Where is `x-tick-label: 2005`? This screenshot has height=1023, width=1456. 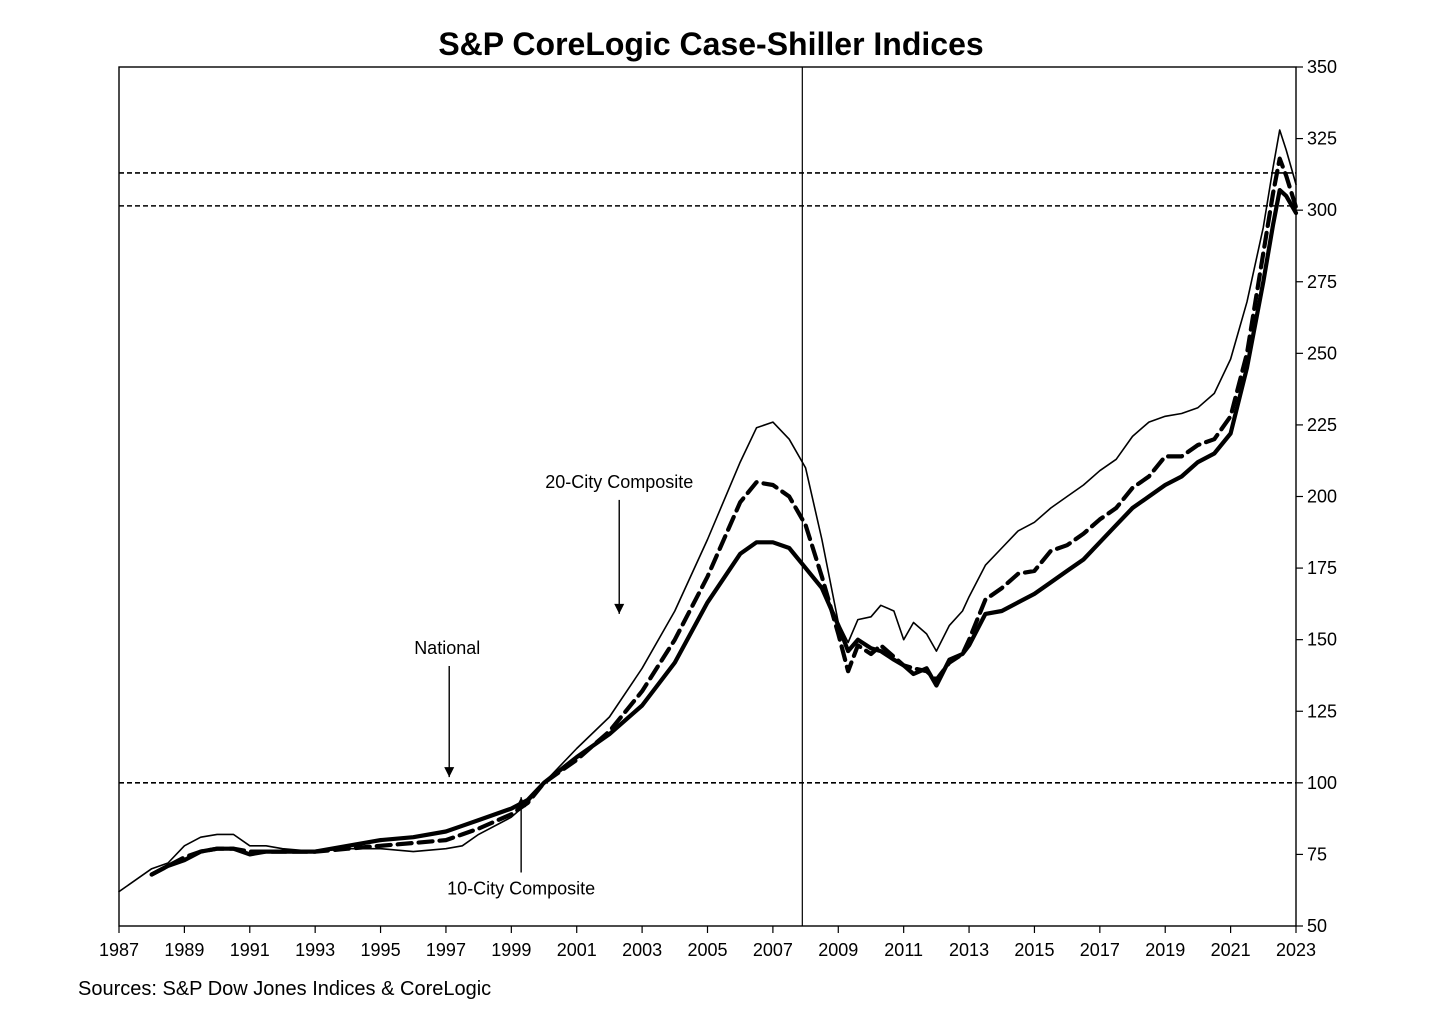 x-tick-label: 2005 is located at coordinates (707, 950).